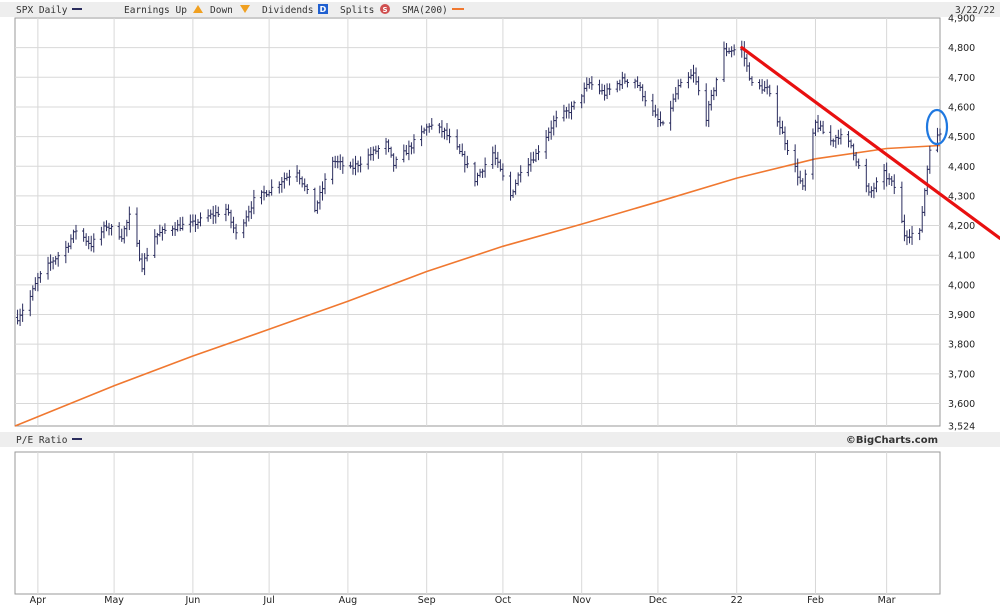 This screenshot has width=1000, height=608. I want to click on earnings-up-label: Earnings Up, so click(155, 10).